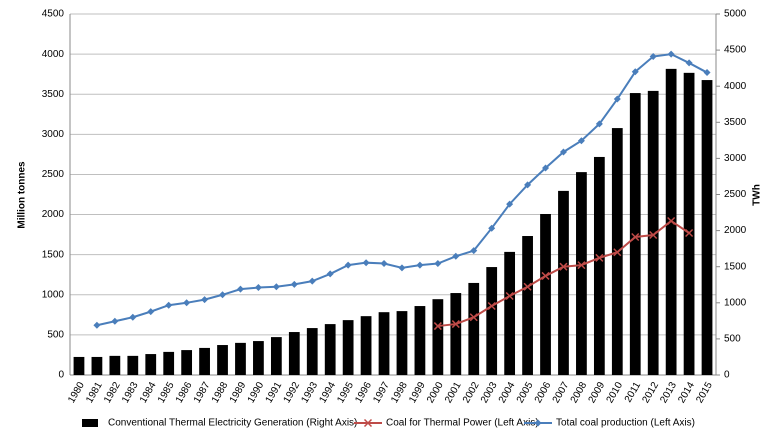 This screenshot has height=439, width=775. I want to click on y-axis-title: Million tonnes, so click(22, 195).